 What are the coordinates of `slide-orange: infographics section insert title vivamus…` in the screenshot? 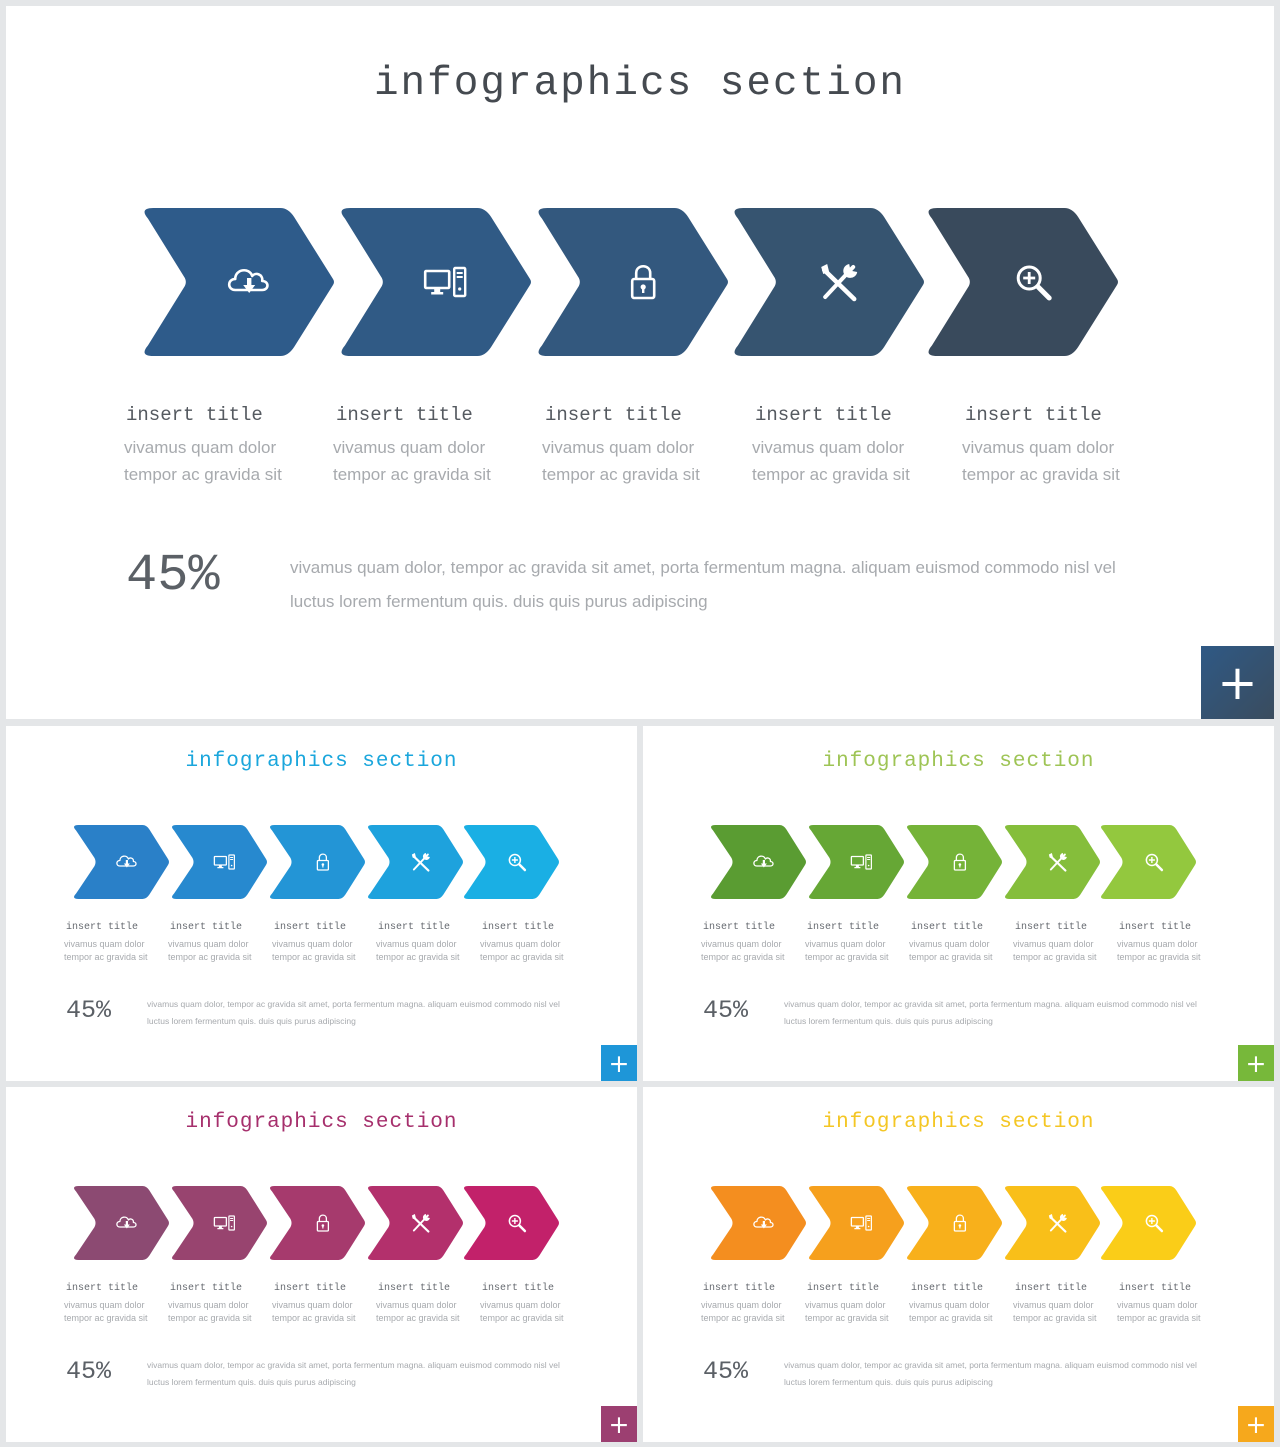 It's located at (958, 1264).